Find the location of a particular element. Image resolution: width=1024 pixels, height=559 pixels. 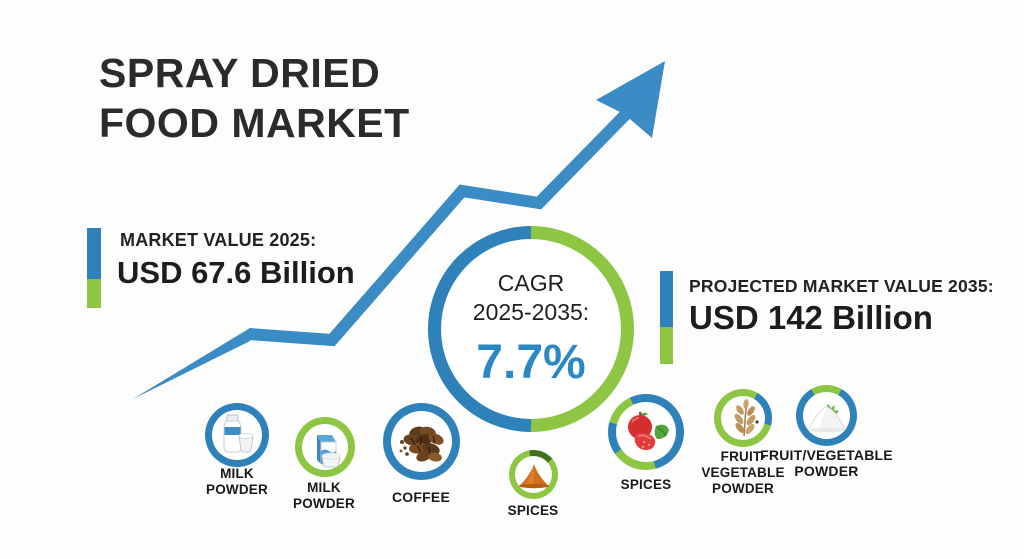

cagr-value: 7.7% is located at coordinates (531, 362).